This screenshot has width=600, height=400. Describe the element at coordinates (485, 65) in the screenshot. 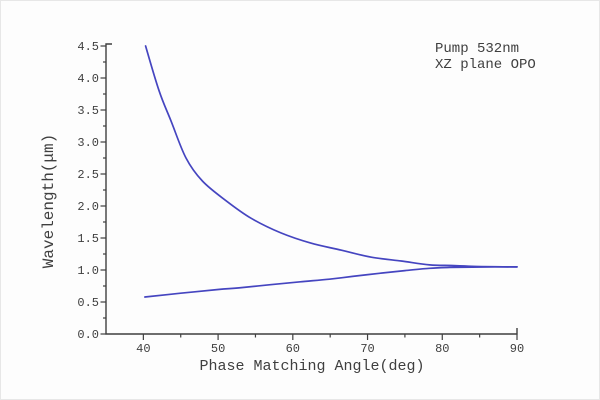

I see `annotation-crystal-plane: XZ plane OPO` at that location.